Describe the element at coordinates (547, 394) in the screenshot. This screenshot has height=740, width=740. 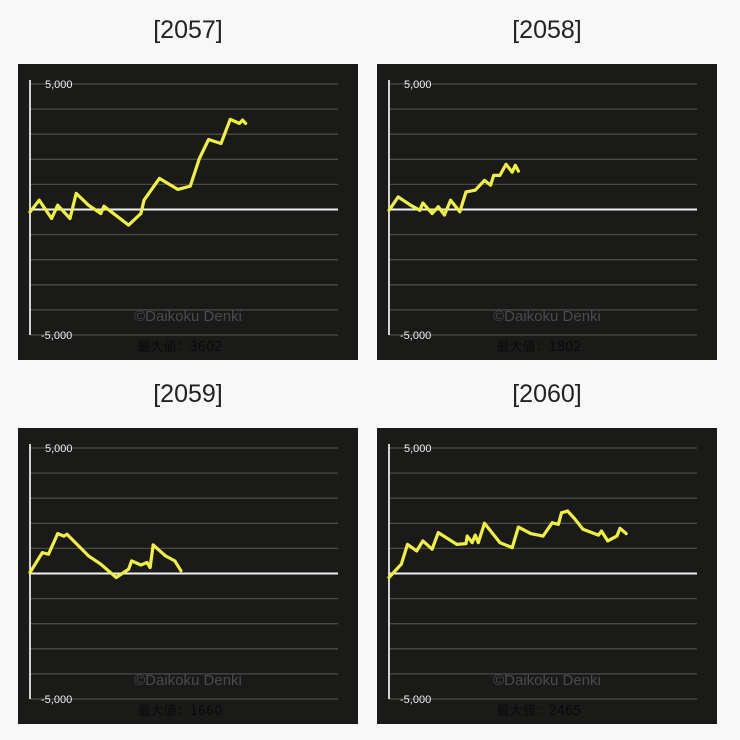
I see `chart-title: [2060]` at that location.